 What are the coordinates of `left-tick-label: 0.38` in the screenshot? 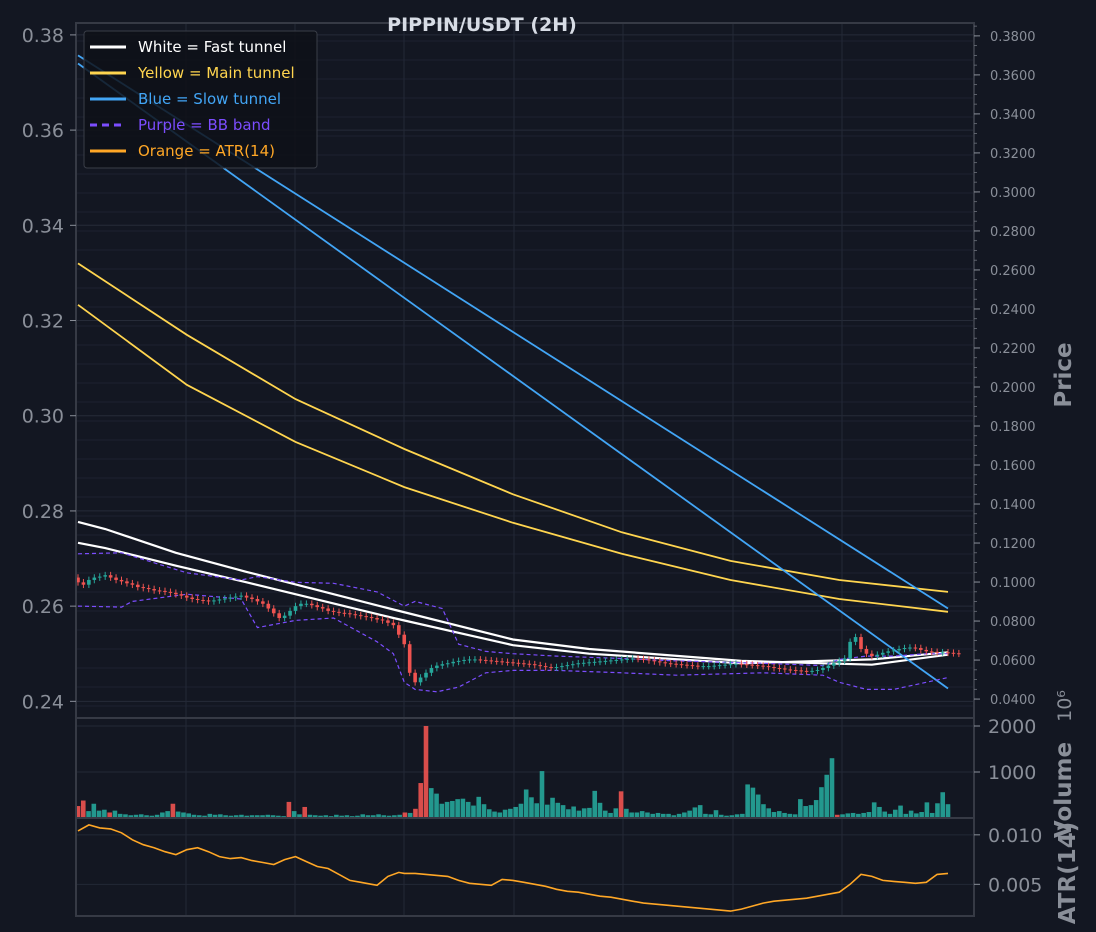 It's located at (43, 36).